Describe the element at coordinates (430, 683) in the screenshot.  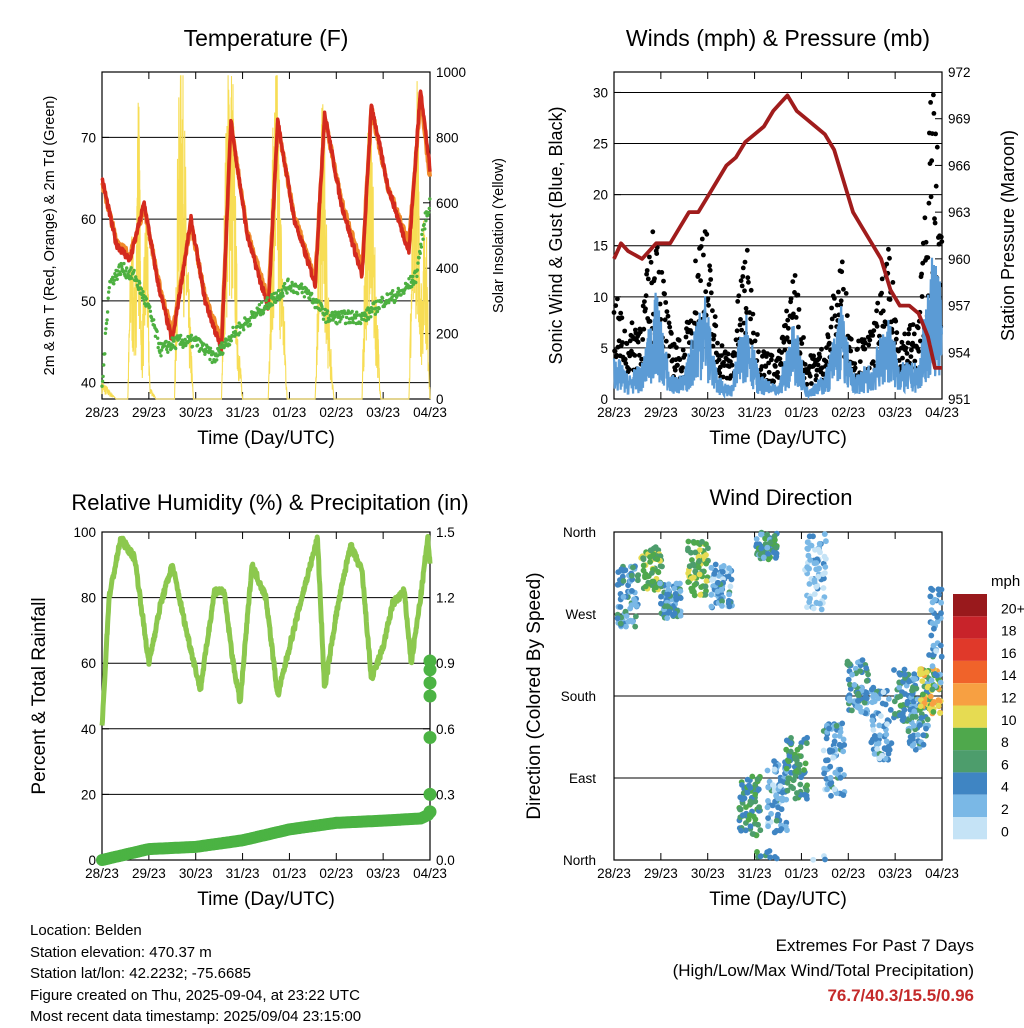
I see `precipitation-point` at that location.